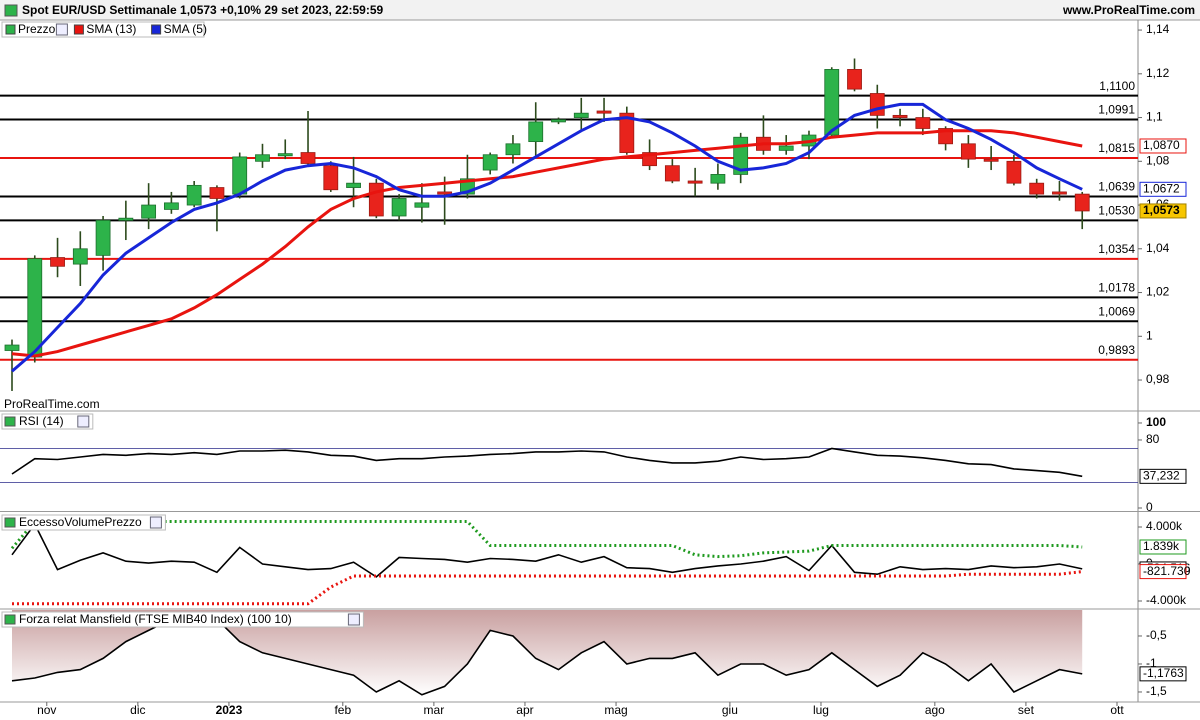 The height and width of the screenshot is (720, 1200). I want to click on x-tick-label: apr, so click(524, 710).